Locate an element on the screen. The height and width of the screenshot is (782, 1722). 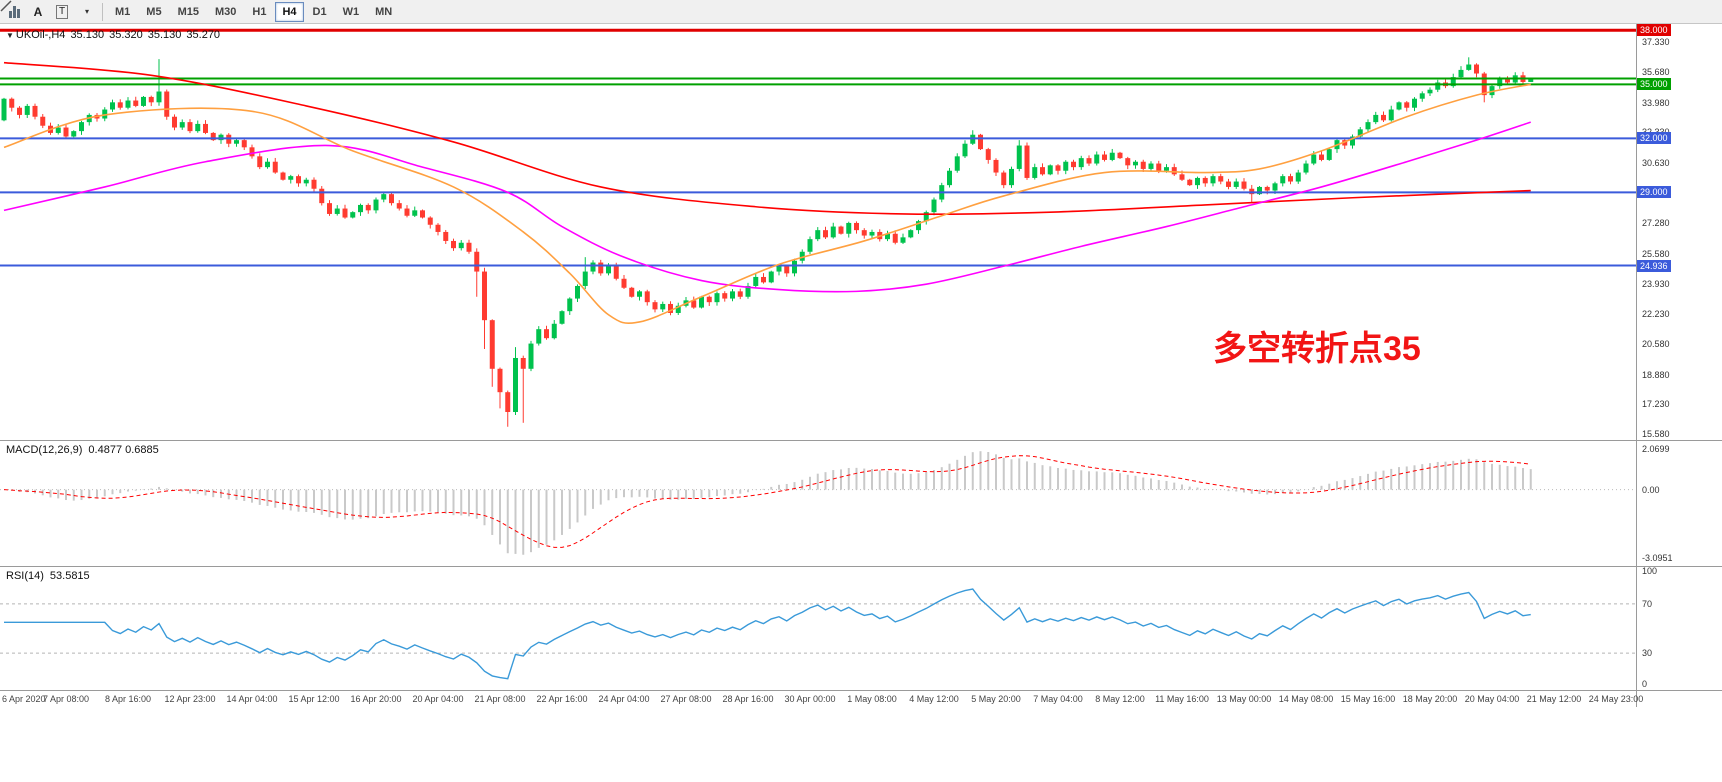
tf-button-m5: M5 is located at coordinates (153, 12).